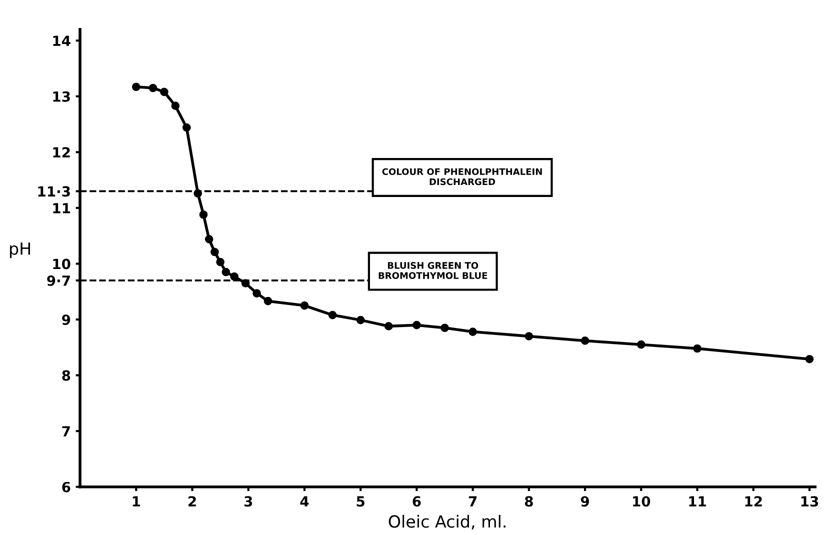 The width and height of the screenshot is (825, 535). Describe the element at coordinates (248, 501) in the screenshot. I see `x-tick-label: 3` at that location.